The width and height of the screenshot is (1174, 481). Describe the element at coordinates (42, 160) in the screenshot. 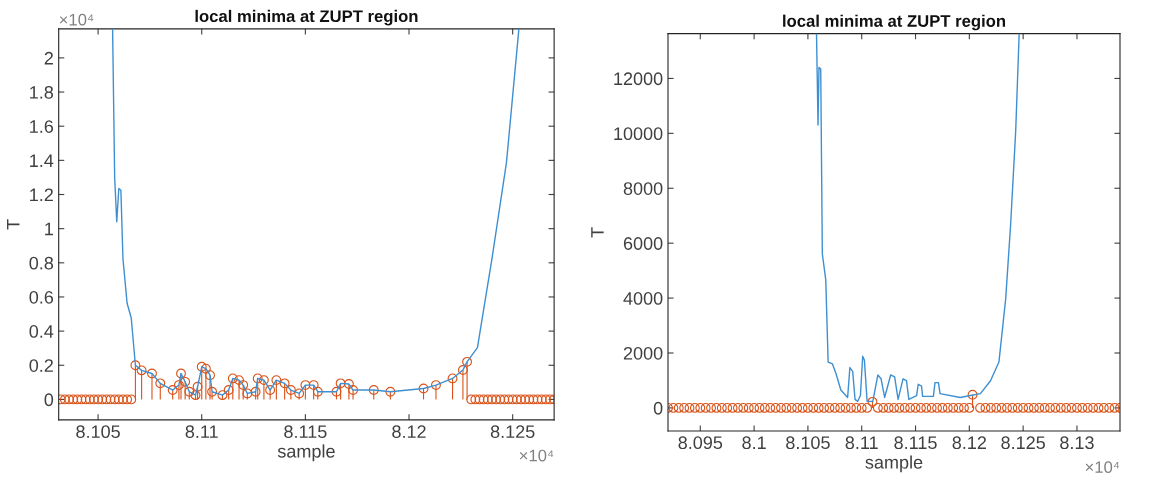

I see `y-tick-label: 1.4` at that location.